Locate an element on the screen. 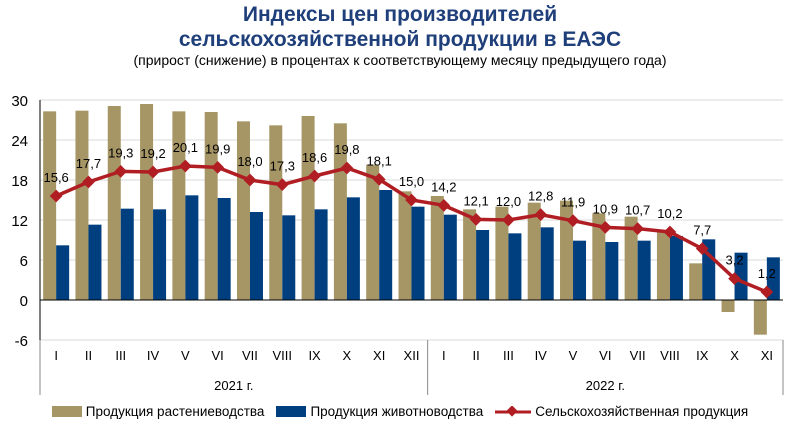 The width and height of the screenshot is (800, 436). data-label: 10,7 is located at coordinates (637, 210).